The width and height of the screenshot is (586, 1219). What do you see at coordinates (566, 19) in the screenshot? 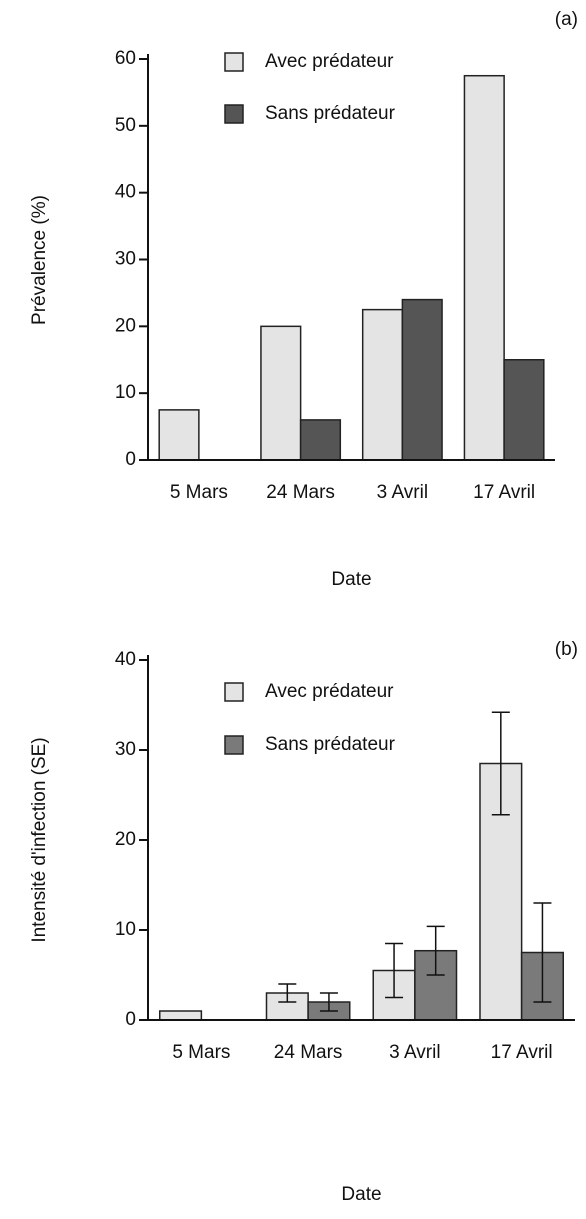
I see `panel-label: (a)` at bounding box center [566, 19].